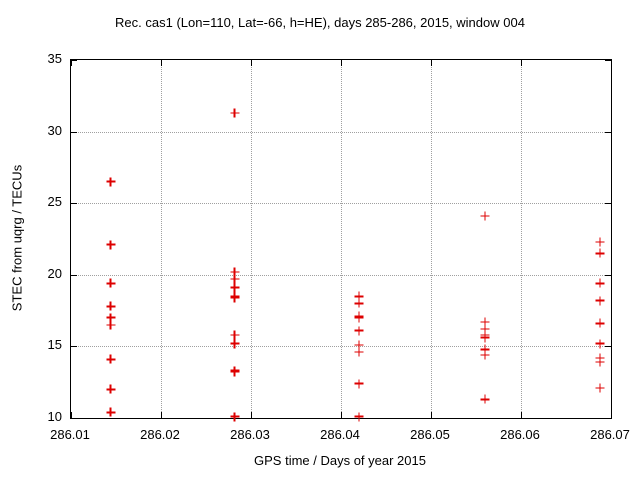 Image resolution: width=640 pixels, height=480 pixels. What do you see at coordinates (54, 345) in the screenshot?
I see `y-tick-label: 15` at bounding box center [54, 345].